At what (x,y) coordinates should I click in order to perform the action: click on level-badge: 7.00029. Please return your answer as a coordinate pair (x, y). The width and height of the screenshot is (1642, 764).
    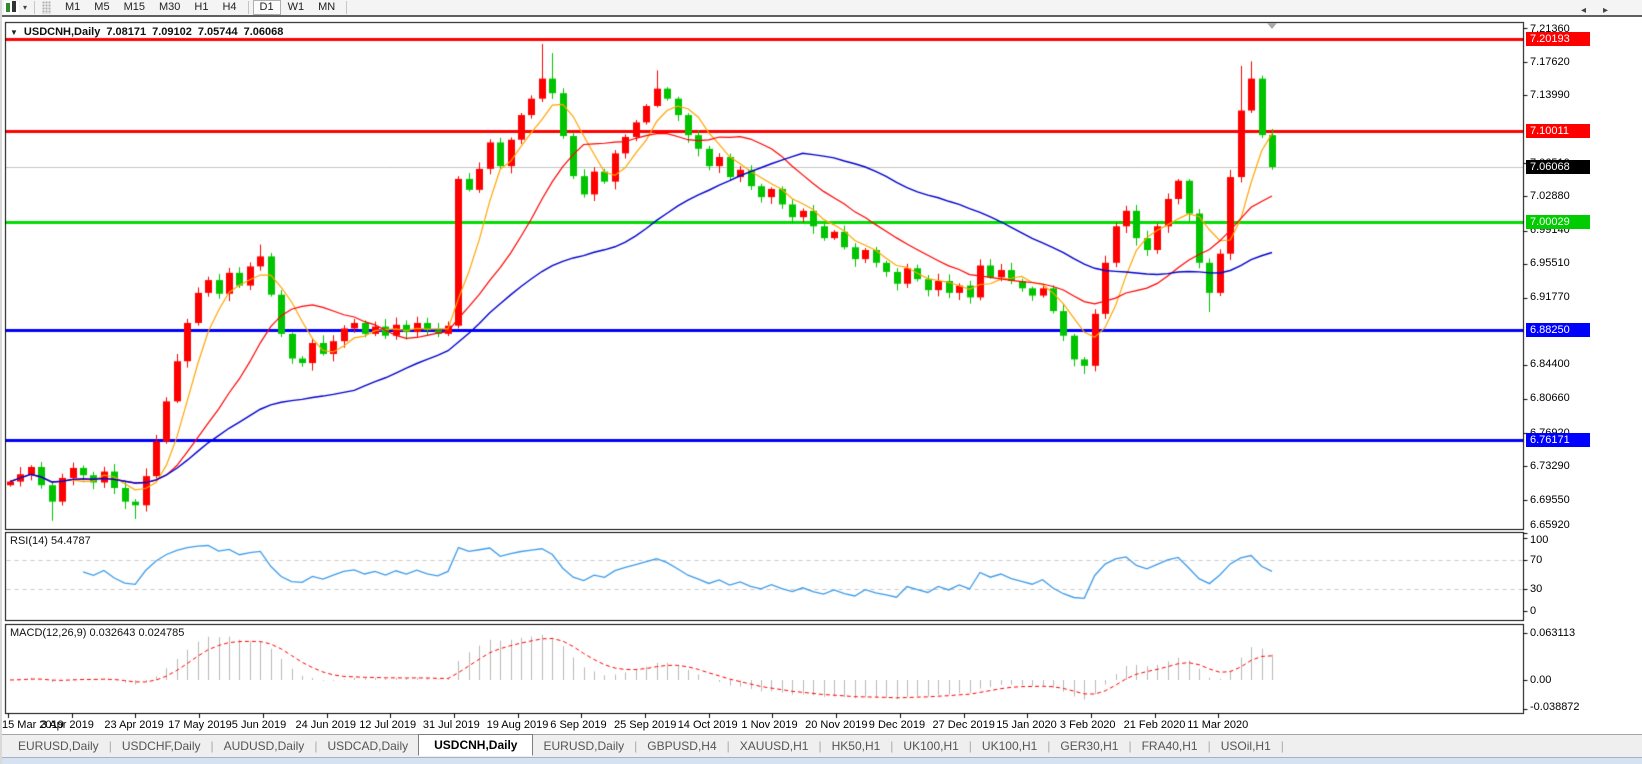
    Looking at the image, I should click on (1558, 222).